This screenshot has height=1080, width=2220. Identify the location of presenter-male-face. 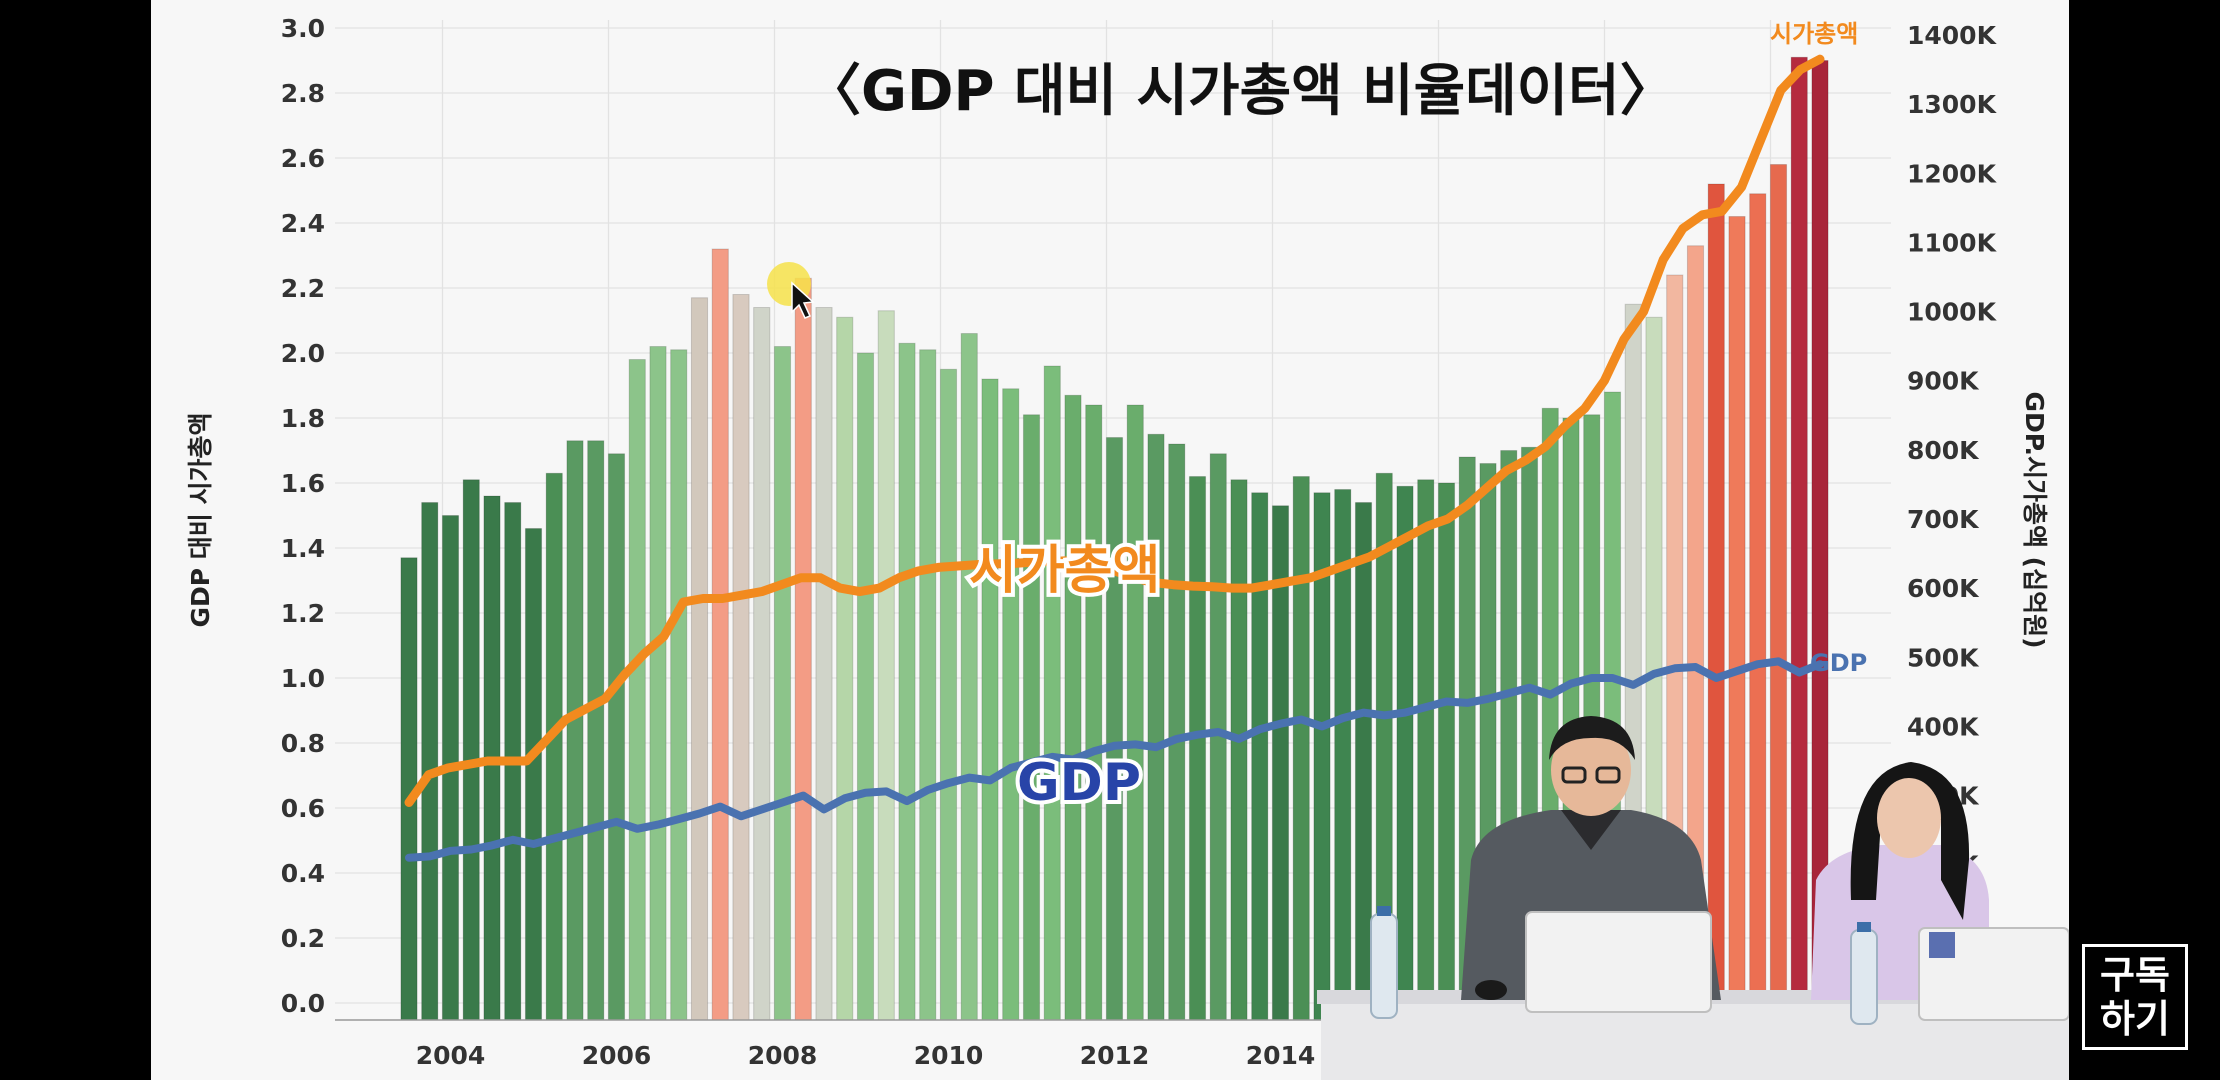
(1591, 770).